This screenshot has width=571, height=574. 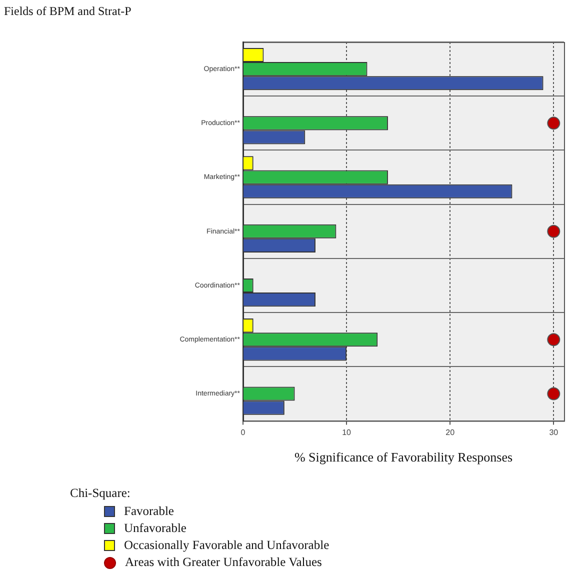 I want to click on x-axis-title: % Significance of Favorability Responses, so click(x=403, y=457).